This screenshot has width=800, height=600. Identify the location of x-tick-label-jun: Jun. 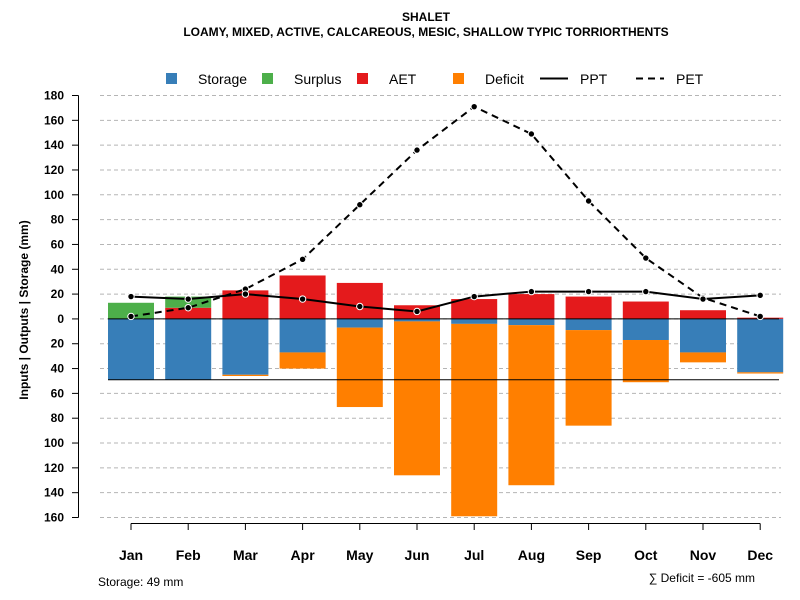
(417, 555).